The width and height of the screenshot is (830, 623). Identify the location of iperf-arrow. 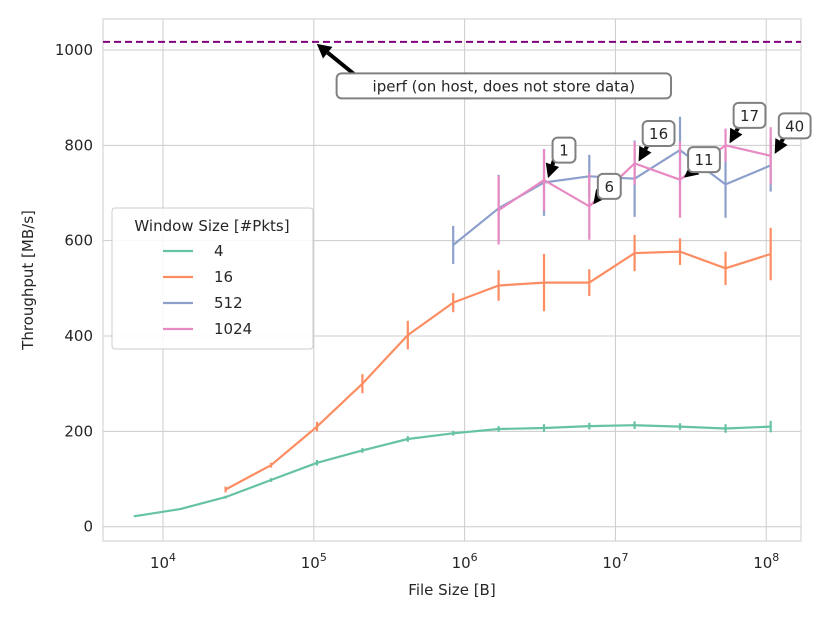
(336, 59).